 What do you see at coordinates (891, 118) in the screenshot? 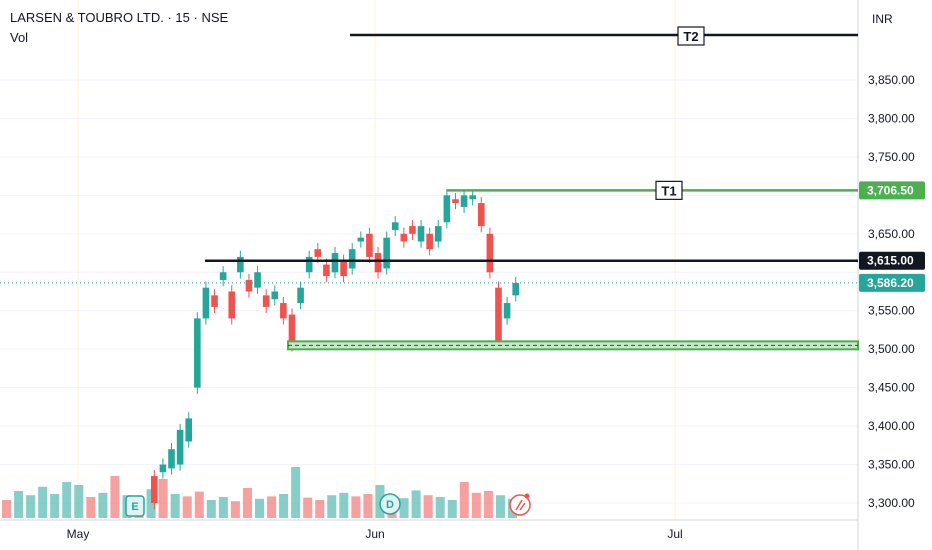
I see `price-tick-label: 3,800.00` at bounding box center [891, 118].